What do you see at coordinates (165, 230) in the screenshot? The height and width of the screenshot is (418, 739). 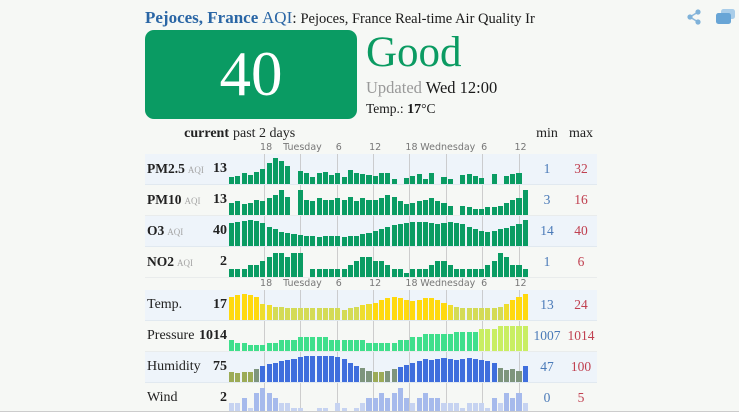 I see `row-label: O3 AQI` at bounding box center [165, 230].